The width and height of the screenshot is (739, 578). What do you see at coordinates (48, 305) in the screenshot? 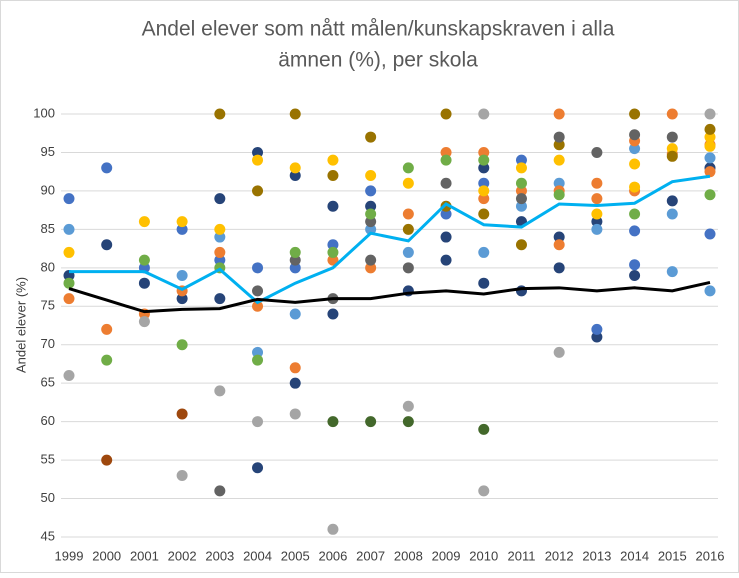
I see `y-tick-label: 75` at bounding box center [48, 305].